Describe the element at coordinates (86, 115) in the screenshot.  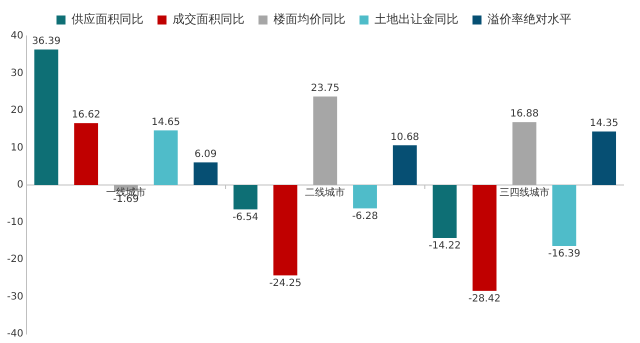
I see `data-label: 16.62` at that location.